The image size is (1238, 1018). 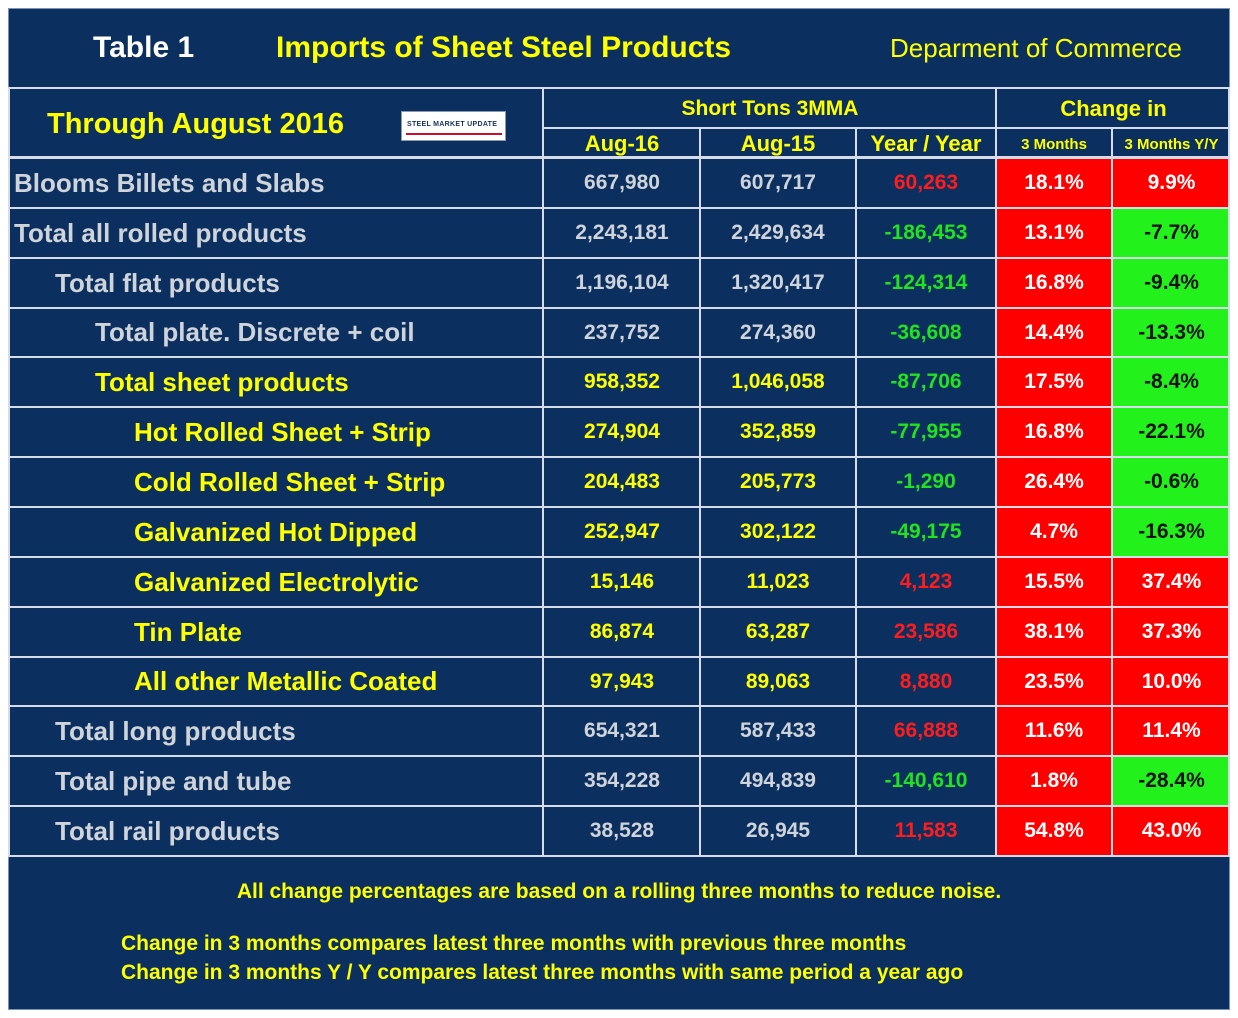 What do you see at coordinates (778, 431) in the screenshot?
I see `cell-aug15: 352,859` at bounding box center [778, 431].